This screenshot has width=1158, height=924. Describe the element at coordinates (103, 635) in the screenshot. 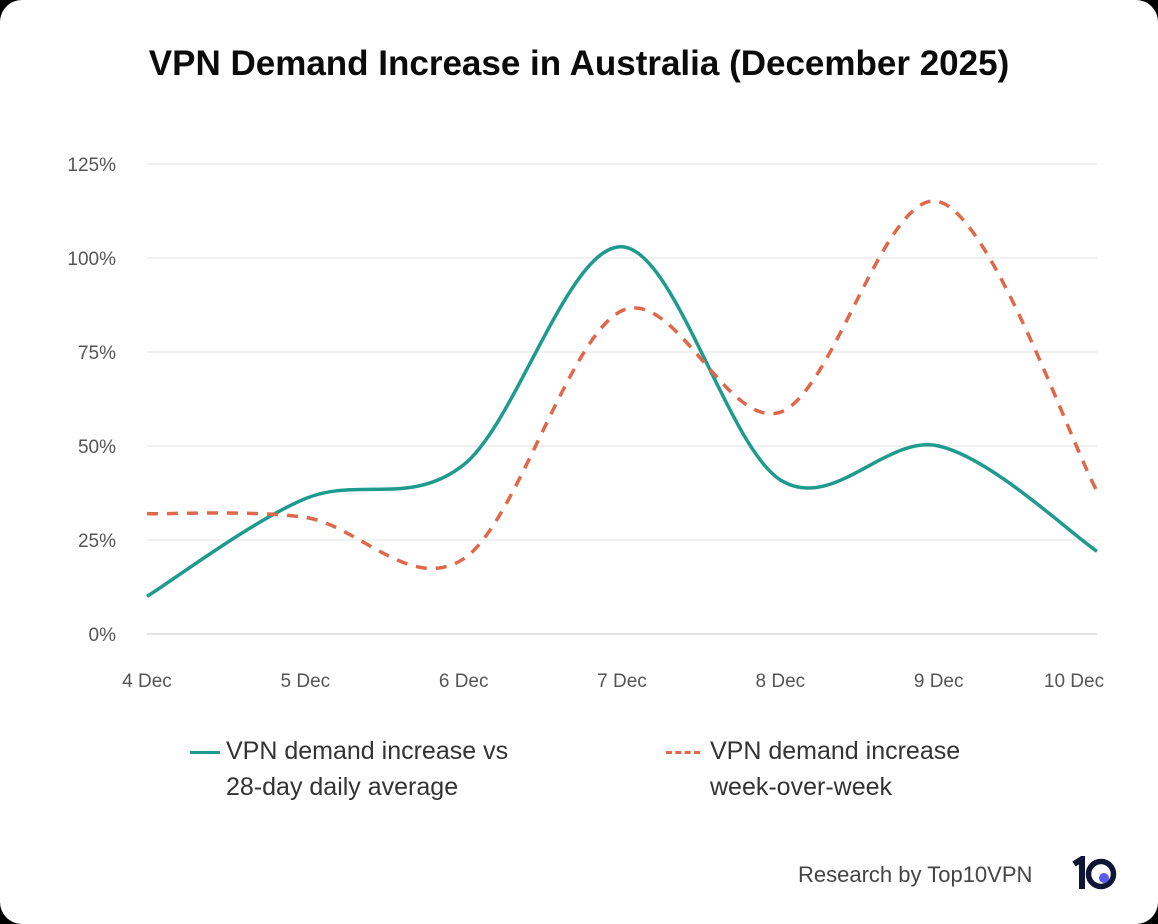

I see `y-tick-label: 0%` at that location.